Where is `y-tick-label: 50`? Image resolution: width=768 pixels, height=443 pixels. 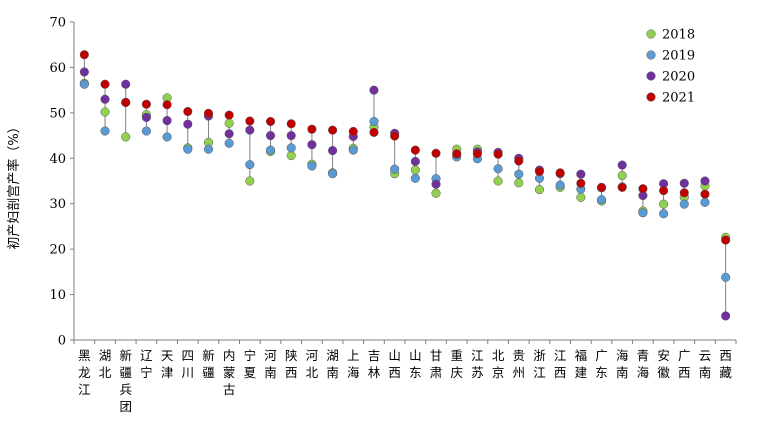 y-tick-label: 50 is located at coordinates (57, 113).